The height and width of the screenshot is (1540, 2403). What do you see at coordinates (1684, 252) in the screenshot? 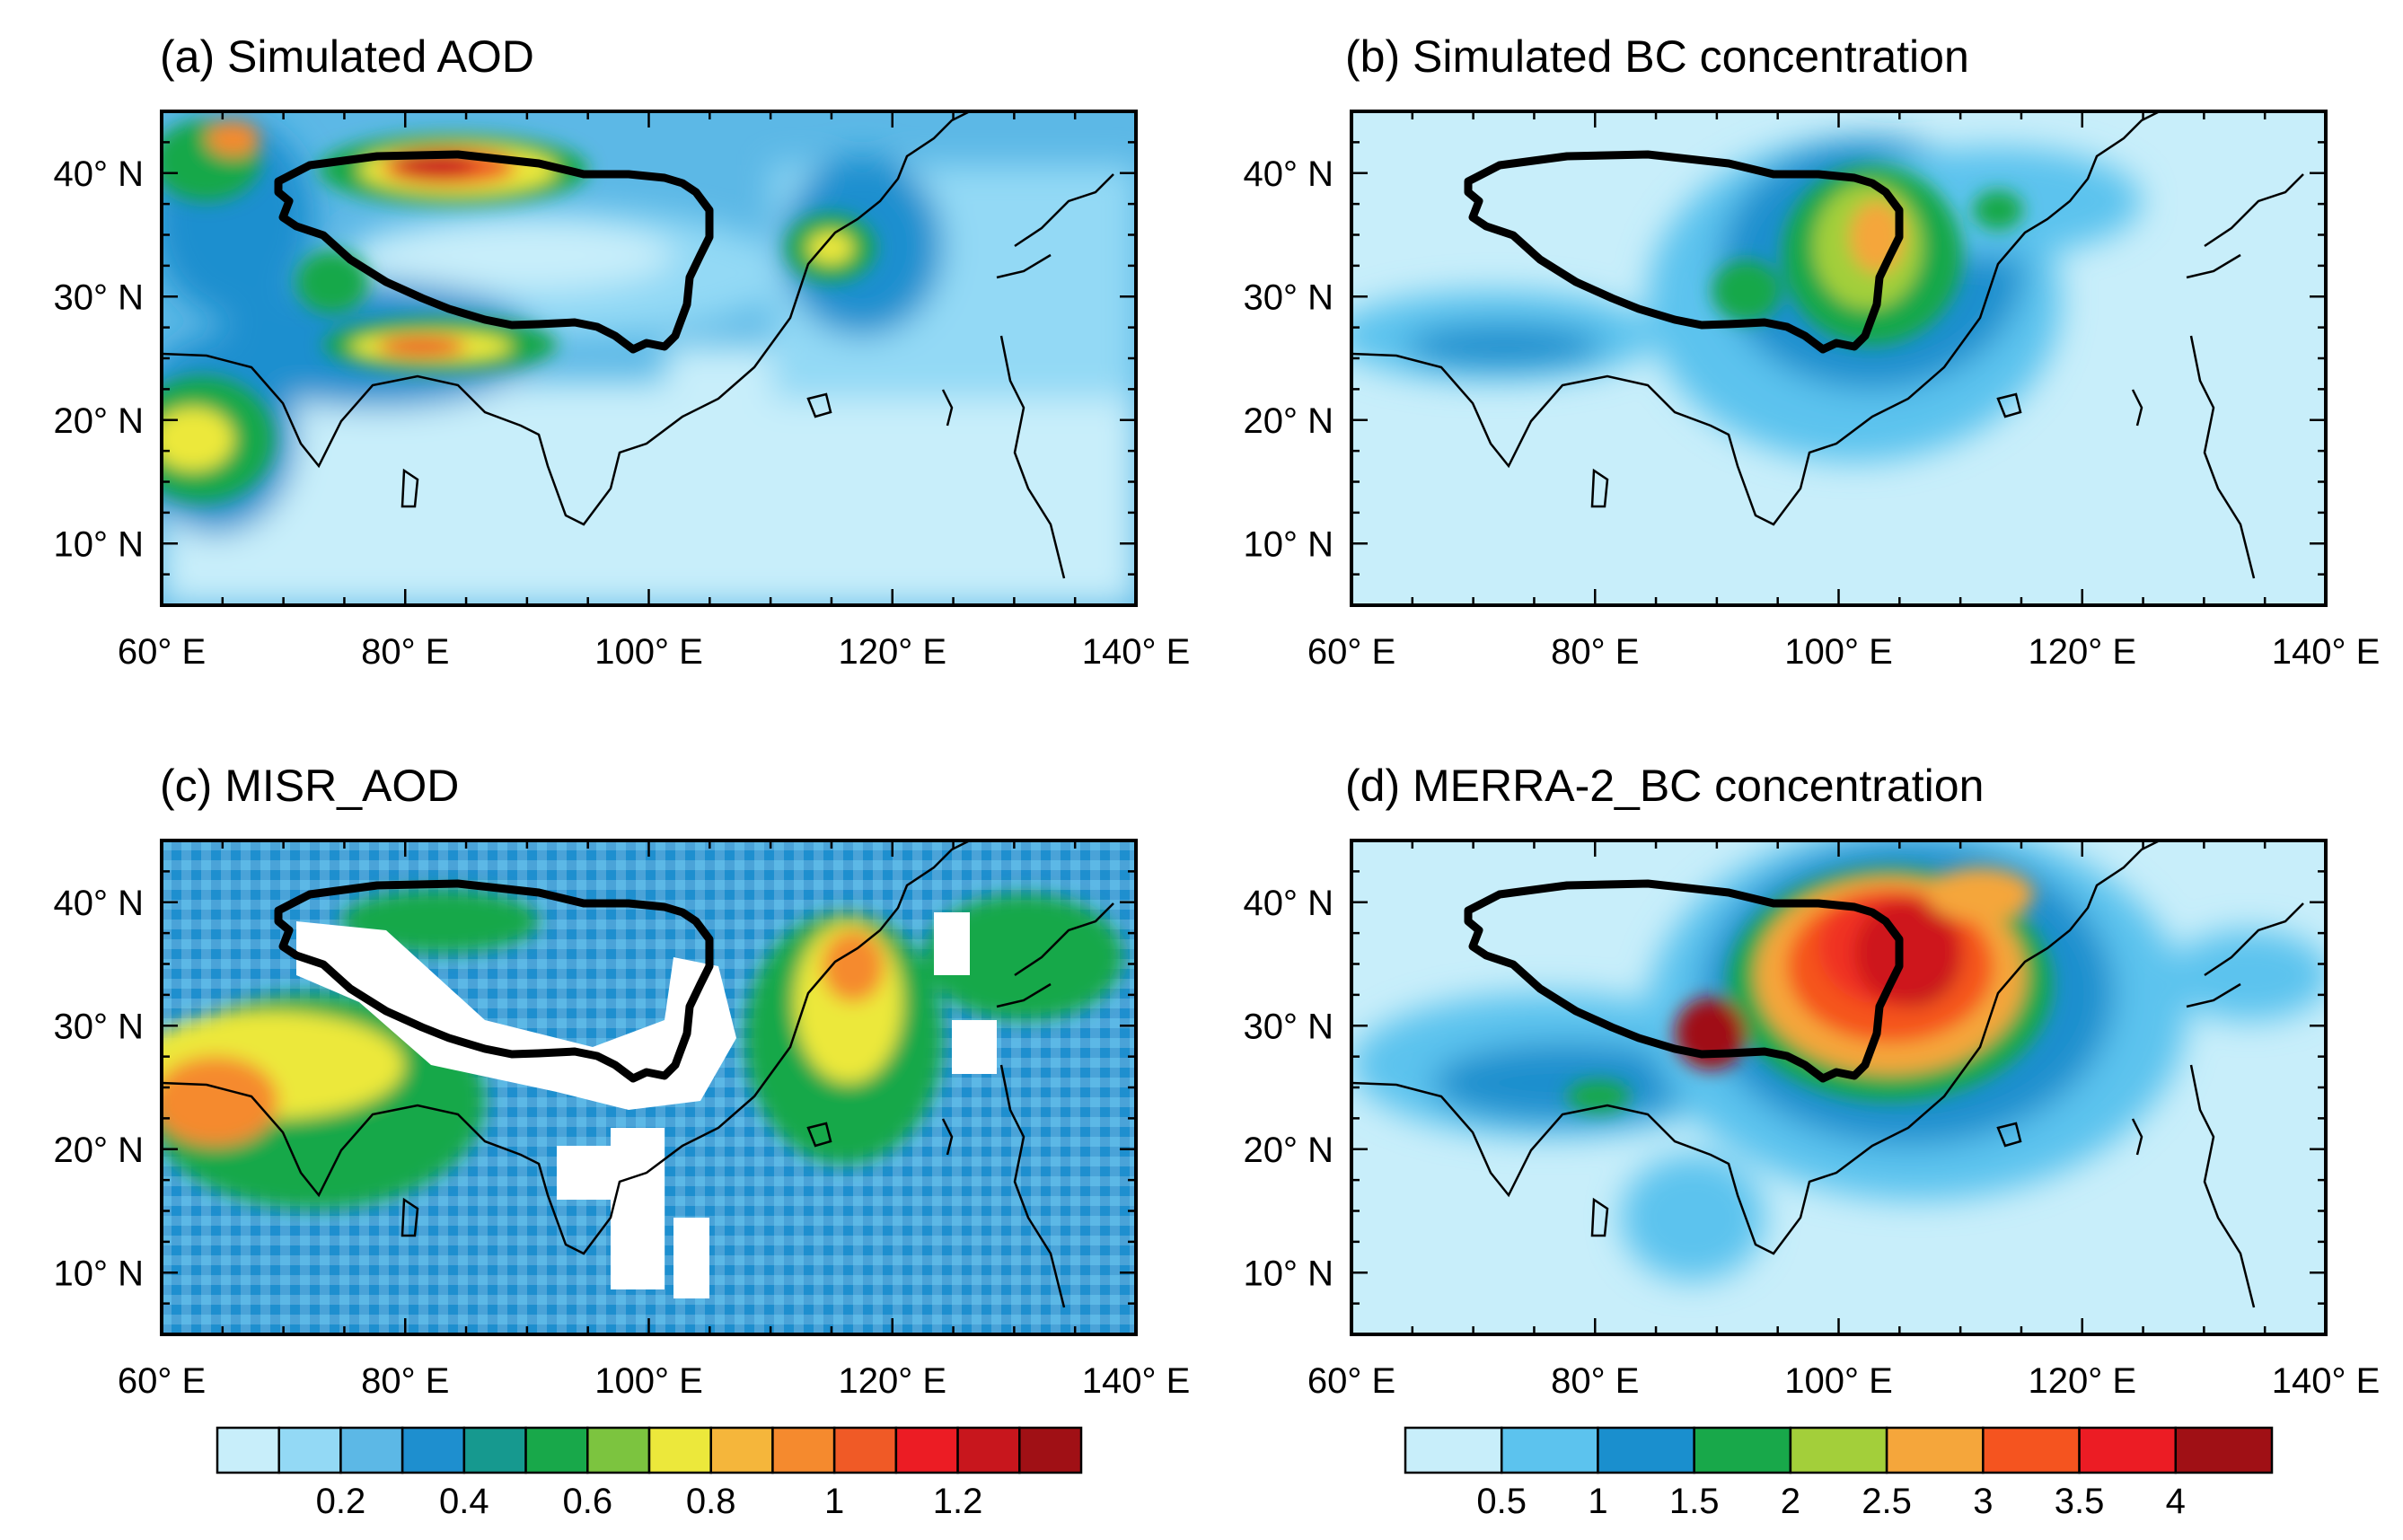
I see `panel-b-plateau-outline` at bounding box center [1684, 252].